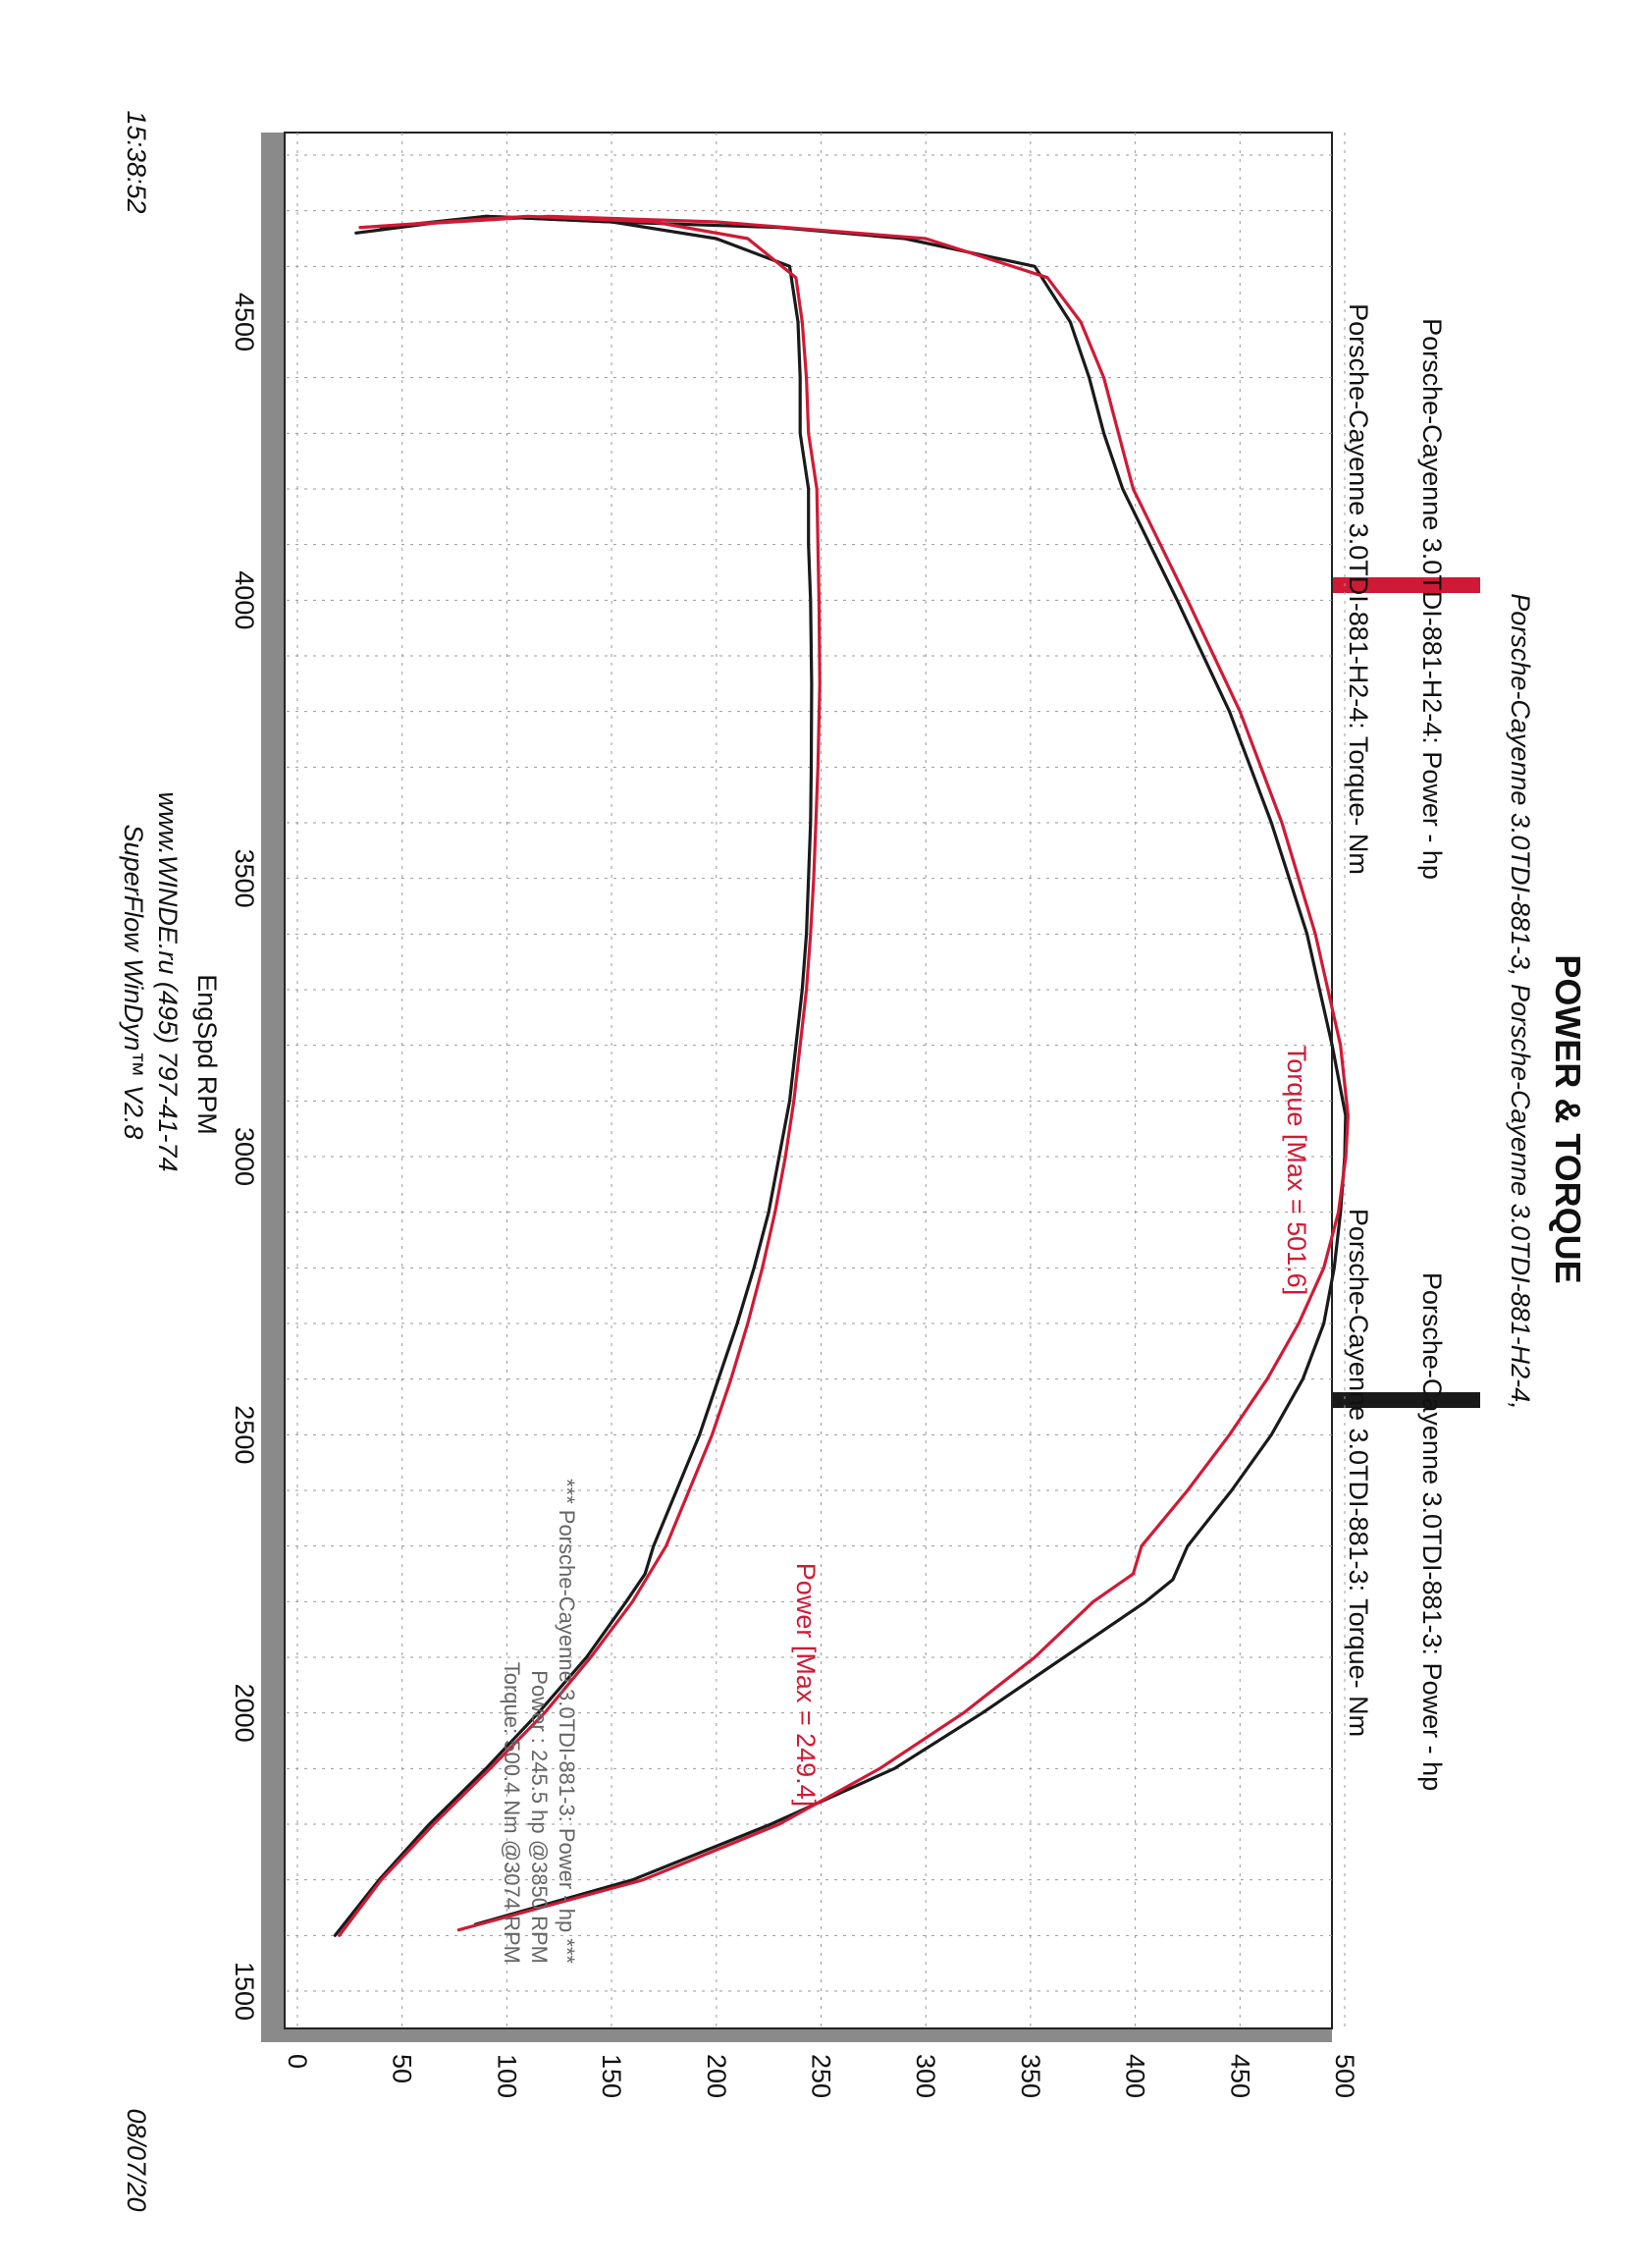 The image size is (1649, 2268). What do you see at coordinates (925, 2076) in the screenshot?
I see `y-tick-label: 300` at bounding box center [925, 2076].